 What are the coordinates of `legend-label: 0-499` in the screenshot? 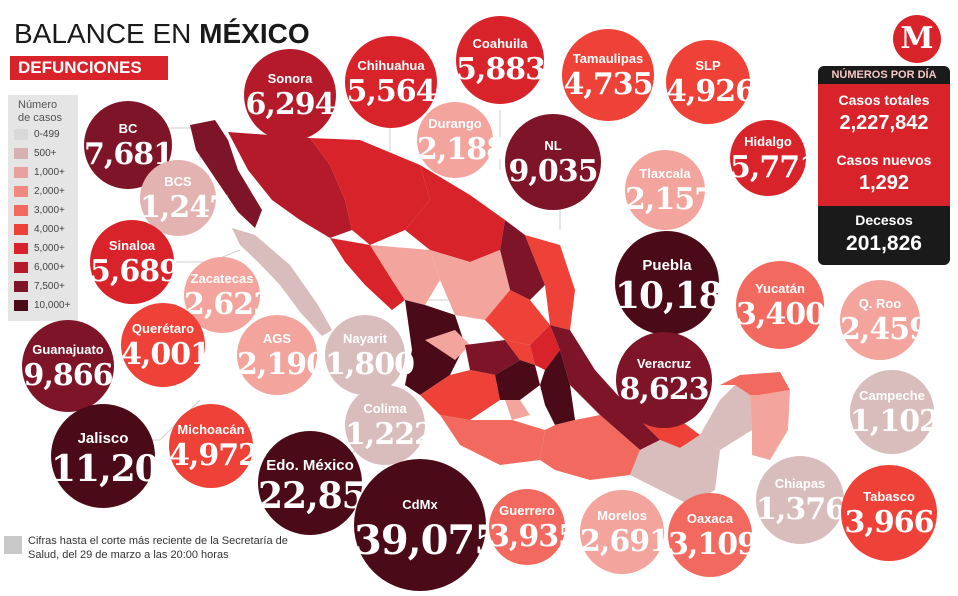 It's located at (47, 135).